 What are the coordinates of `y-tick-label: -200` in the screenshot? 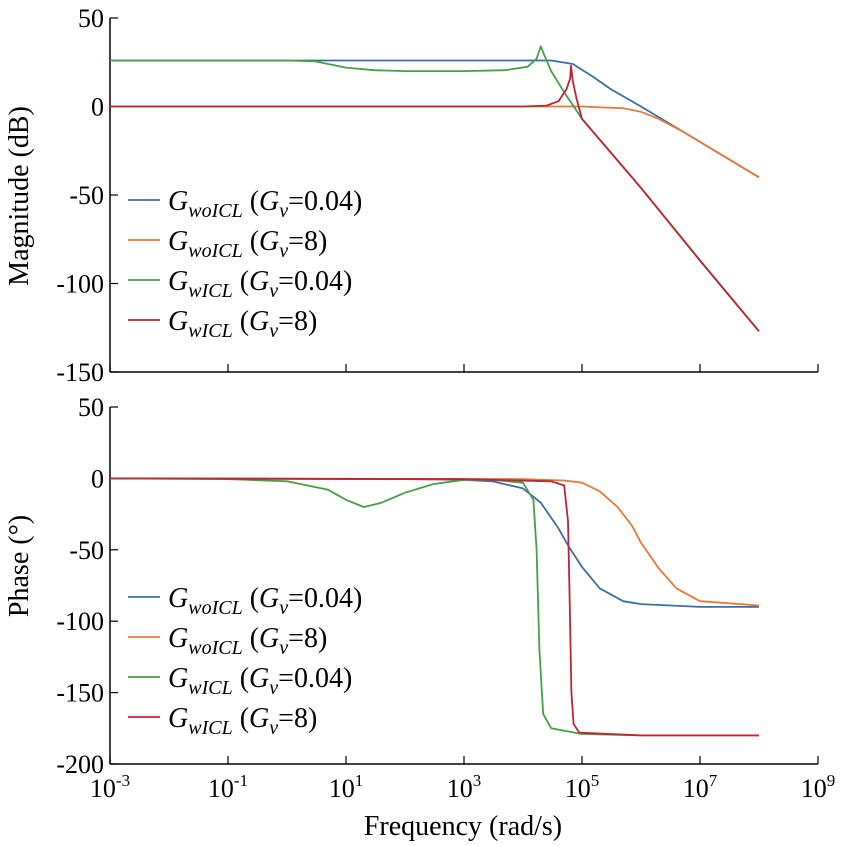 It's located at (80, 764).